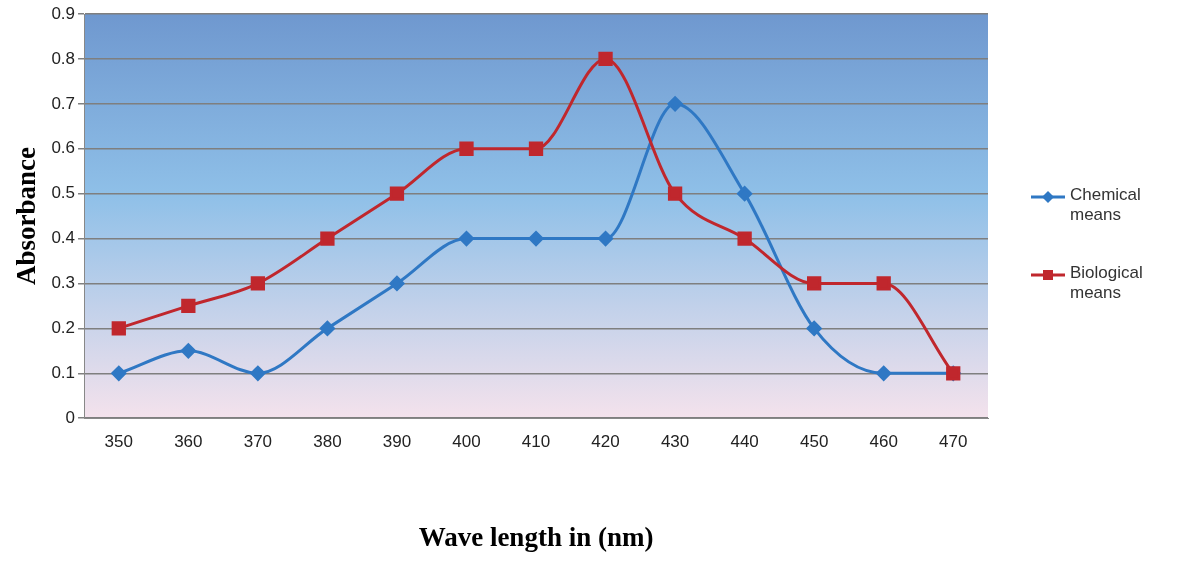  Describe the element at coordinates (118, 442) in the screenshot. I see `x-tick-label: 350` at that location.